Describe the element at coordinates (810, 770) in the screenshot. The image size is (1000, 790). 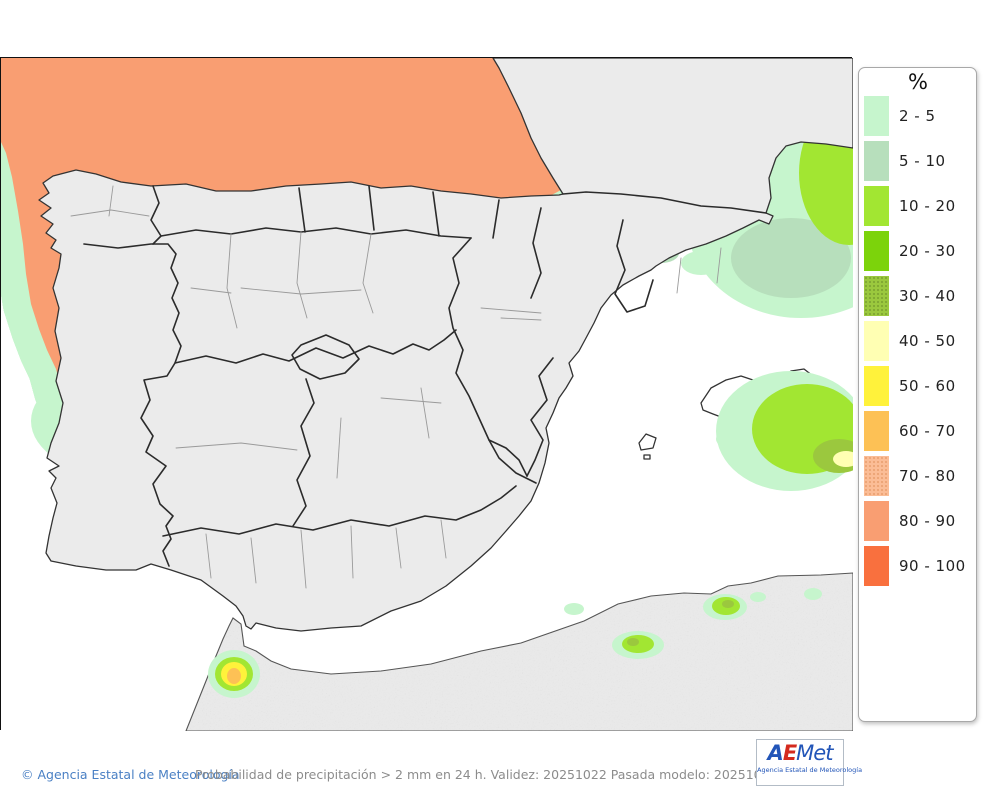
I see `aemet-logo-caption: Agencia Estatal de Meteorología` at that location.